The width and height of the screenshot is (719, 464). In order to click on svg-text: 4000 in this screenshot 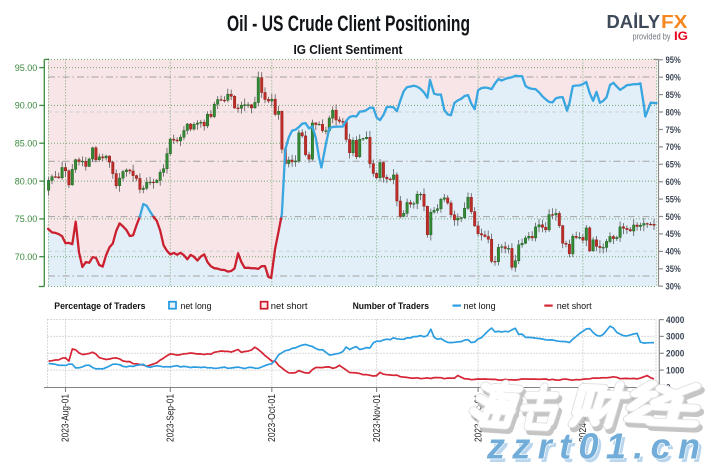, I will do `click(675, 320)`.